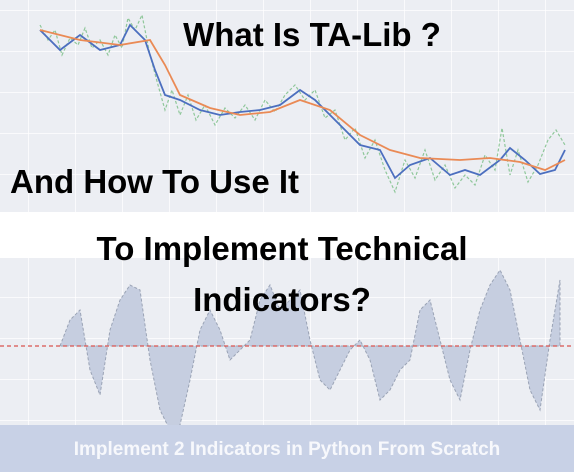 The width and height of the screenshot is (574, 472). Describe the element at coordinates (282, 299) in the screenshot. I see `headline-line-2: Indicators?` at that location.